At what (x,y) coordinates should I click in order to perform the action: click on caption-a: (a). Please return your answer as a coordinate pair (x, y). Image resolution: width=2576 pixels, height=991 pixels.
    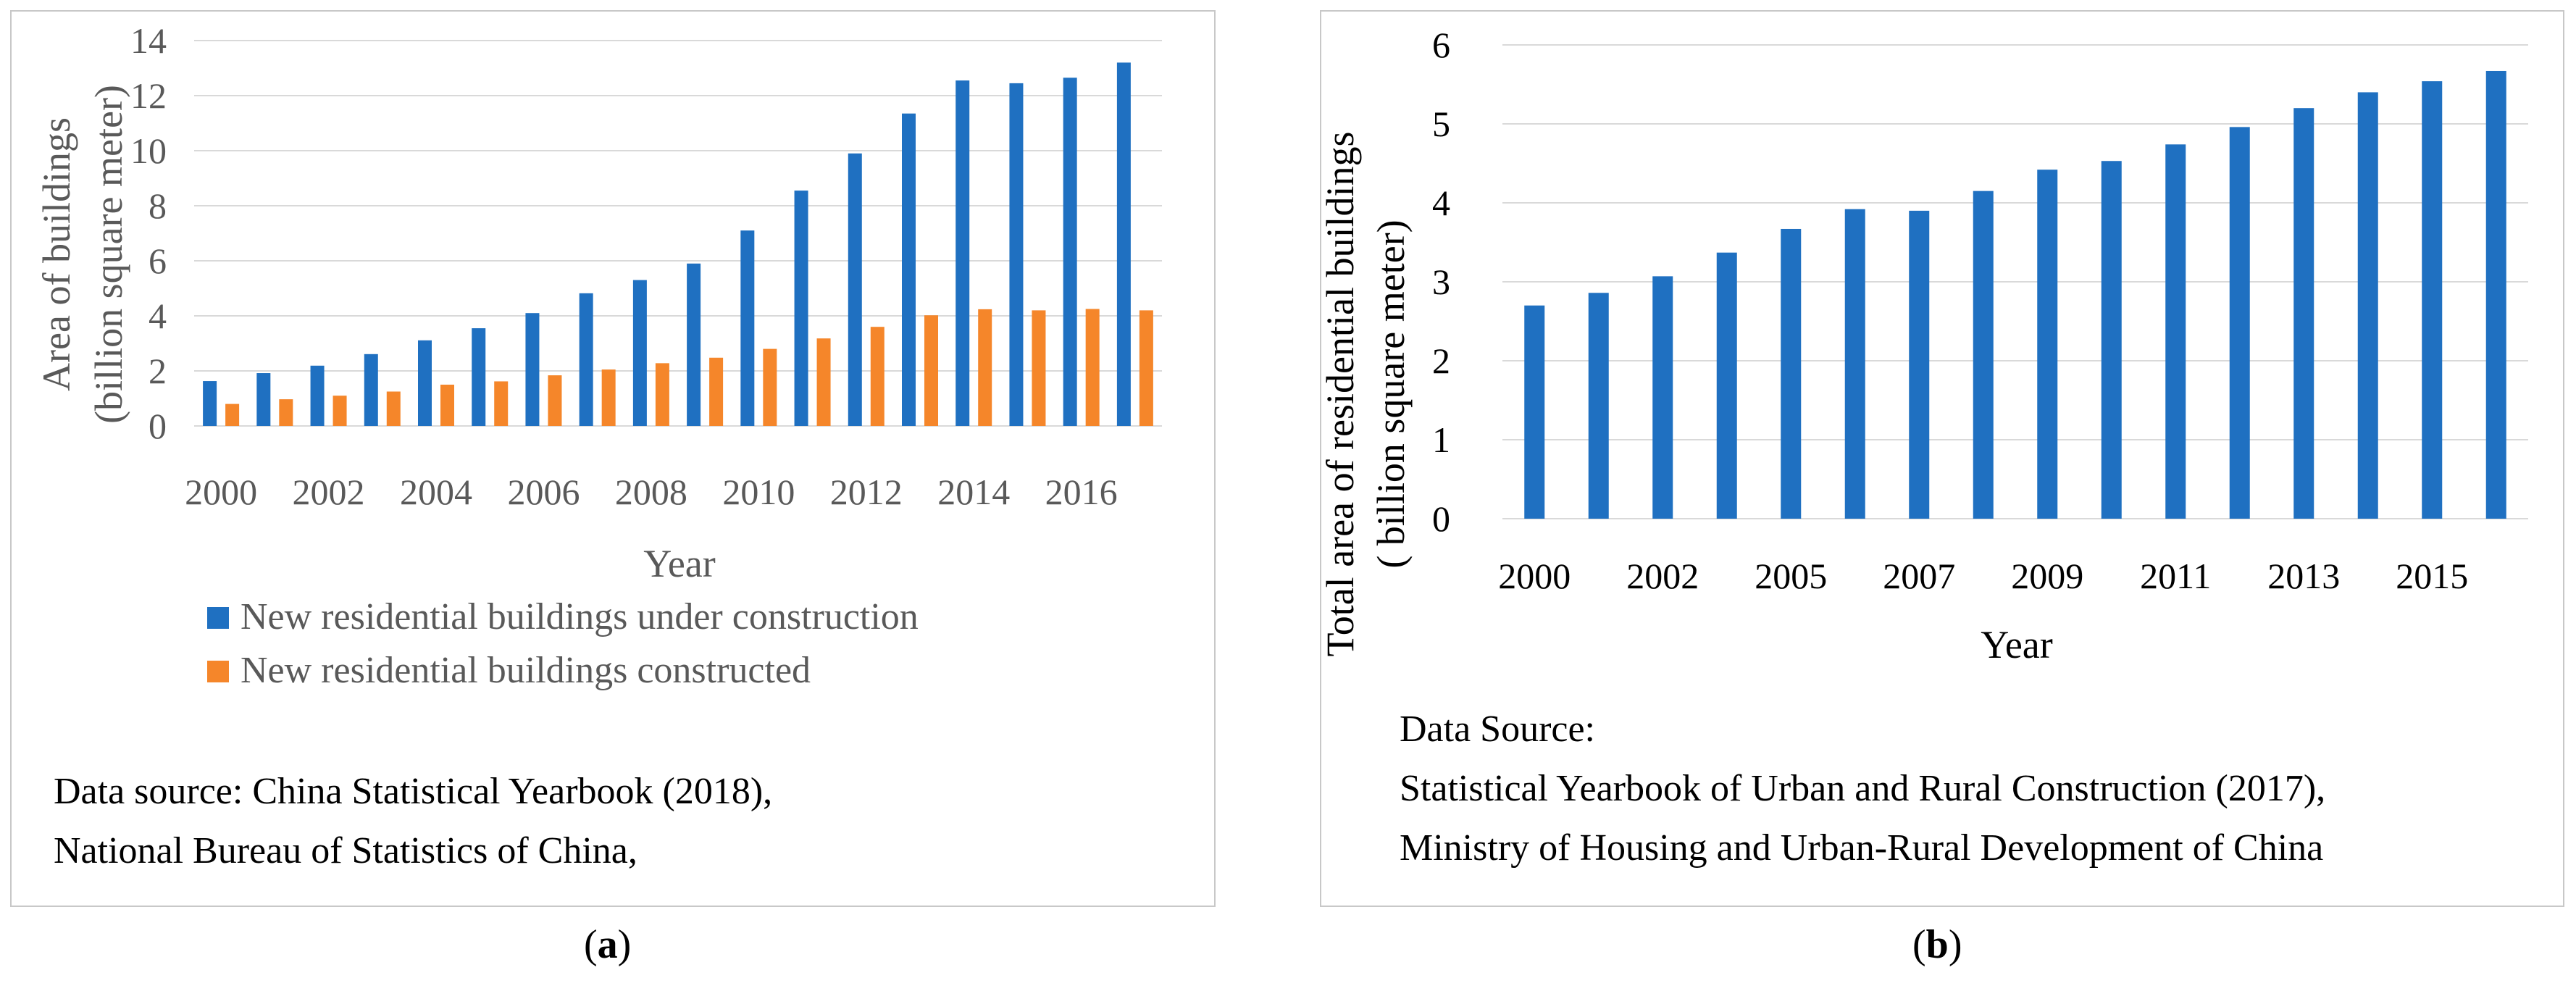
    Looking at the image, I should click on (607, 944).